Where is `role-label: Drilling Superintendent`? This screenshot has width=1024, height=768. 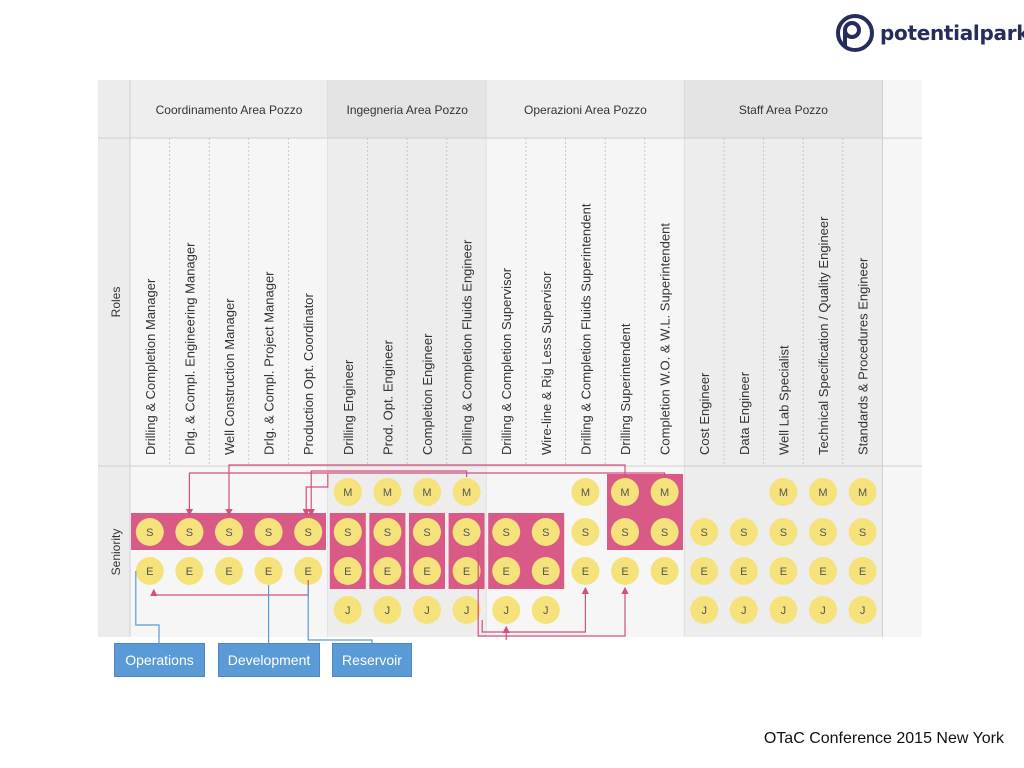 role-label: Drilling Superintendent is located at coordinates (625, 389).